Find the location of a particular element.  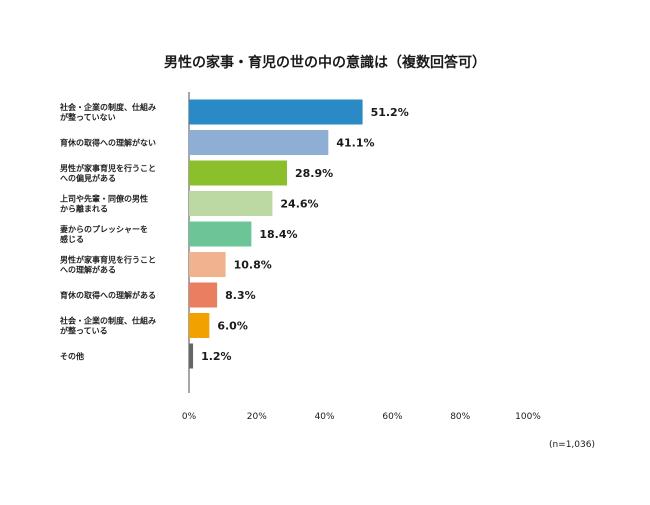

value-label-2: 41.1% is located at coordinates (355, 143).